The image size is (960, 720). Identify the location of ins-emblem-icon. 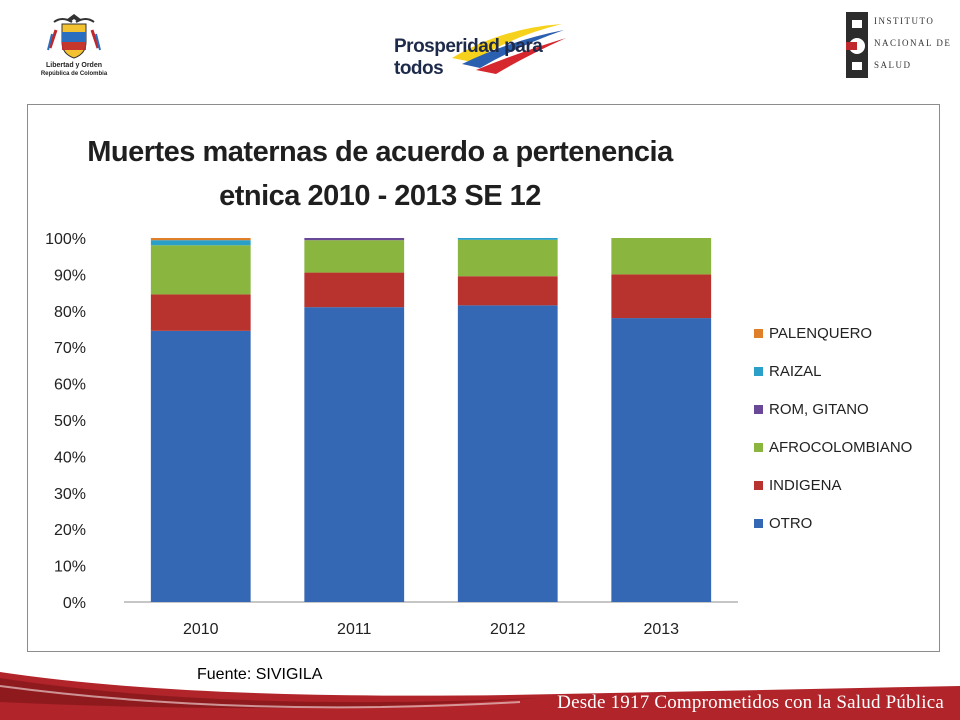
(857, 45).